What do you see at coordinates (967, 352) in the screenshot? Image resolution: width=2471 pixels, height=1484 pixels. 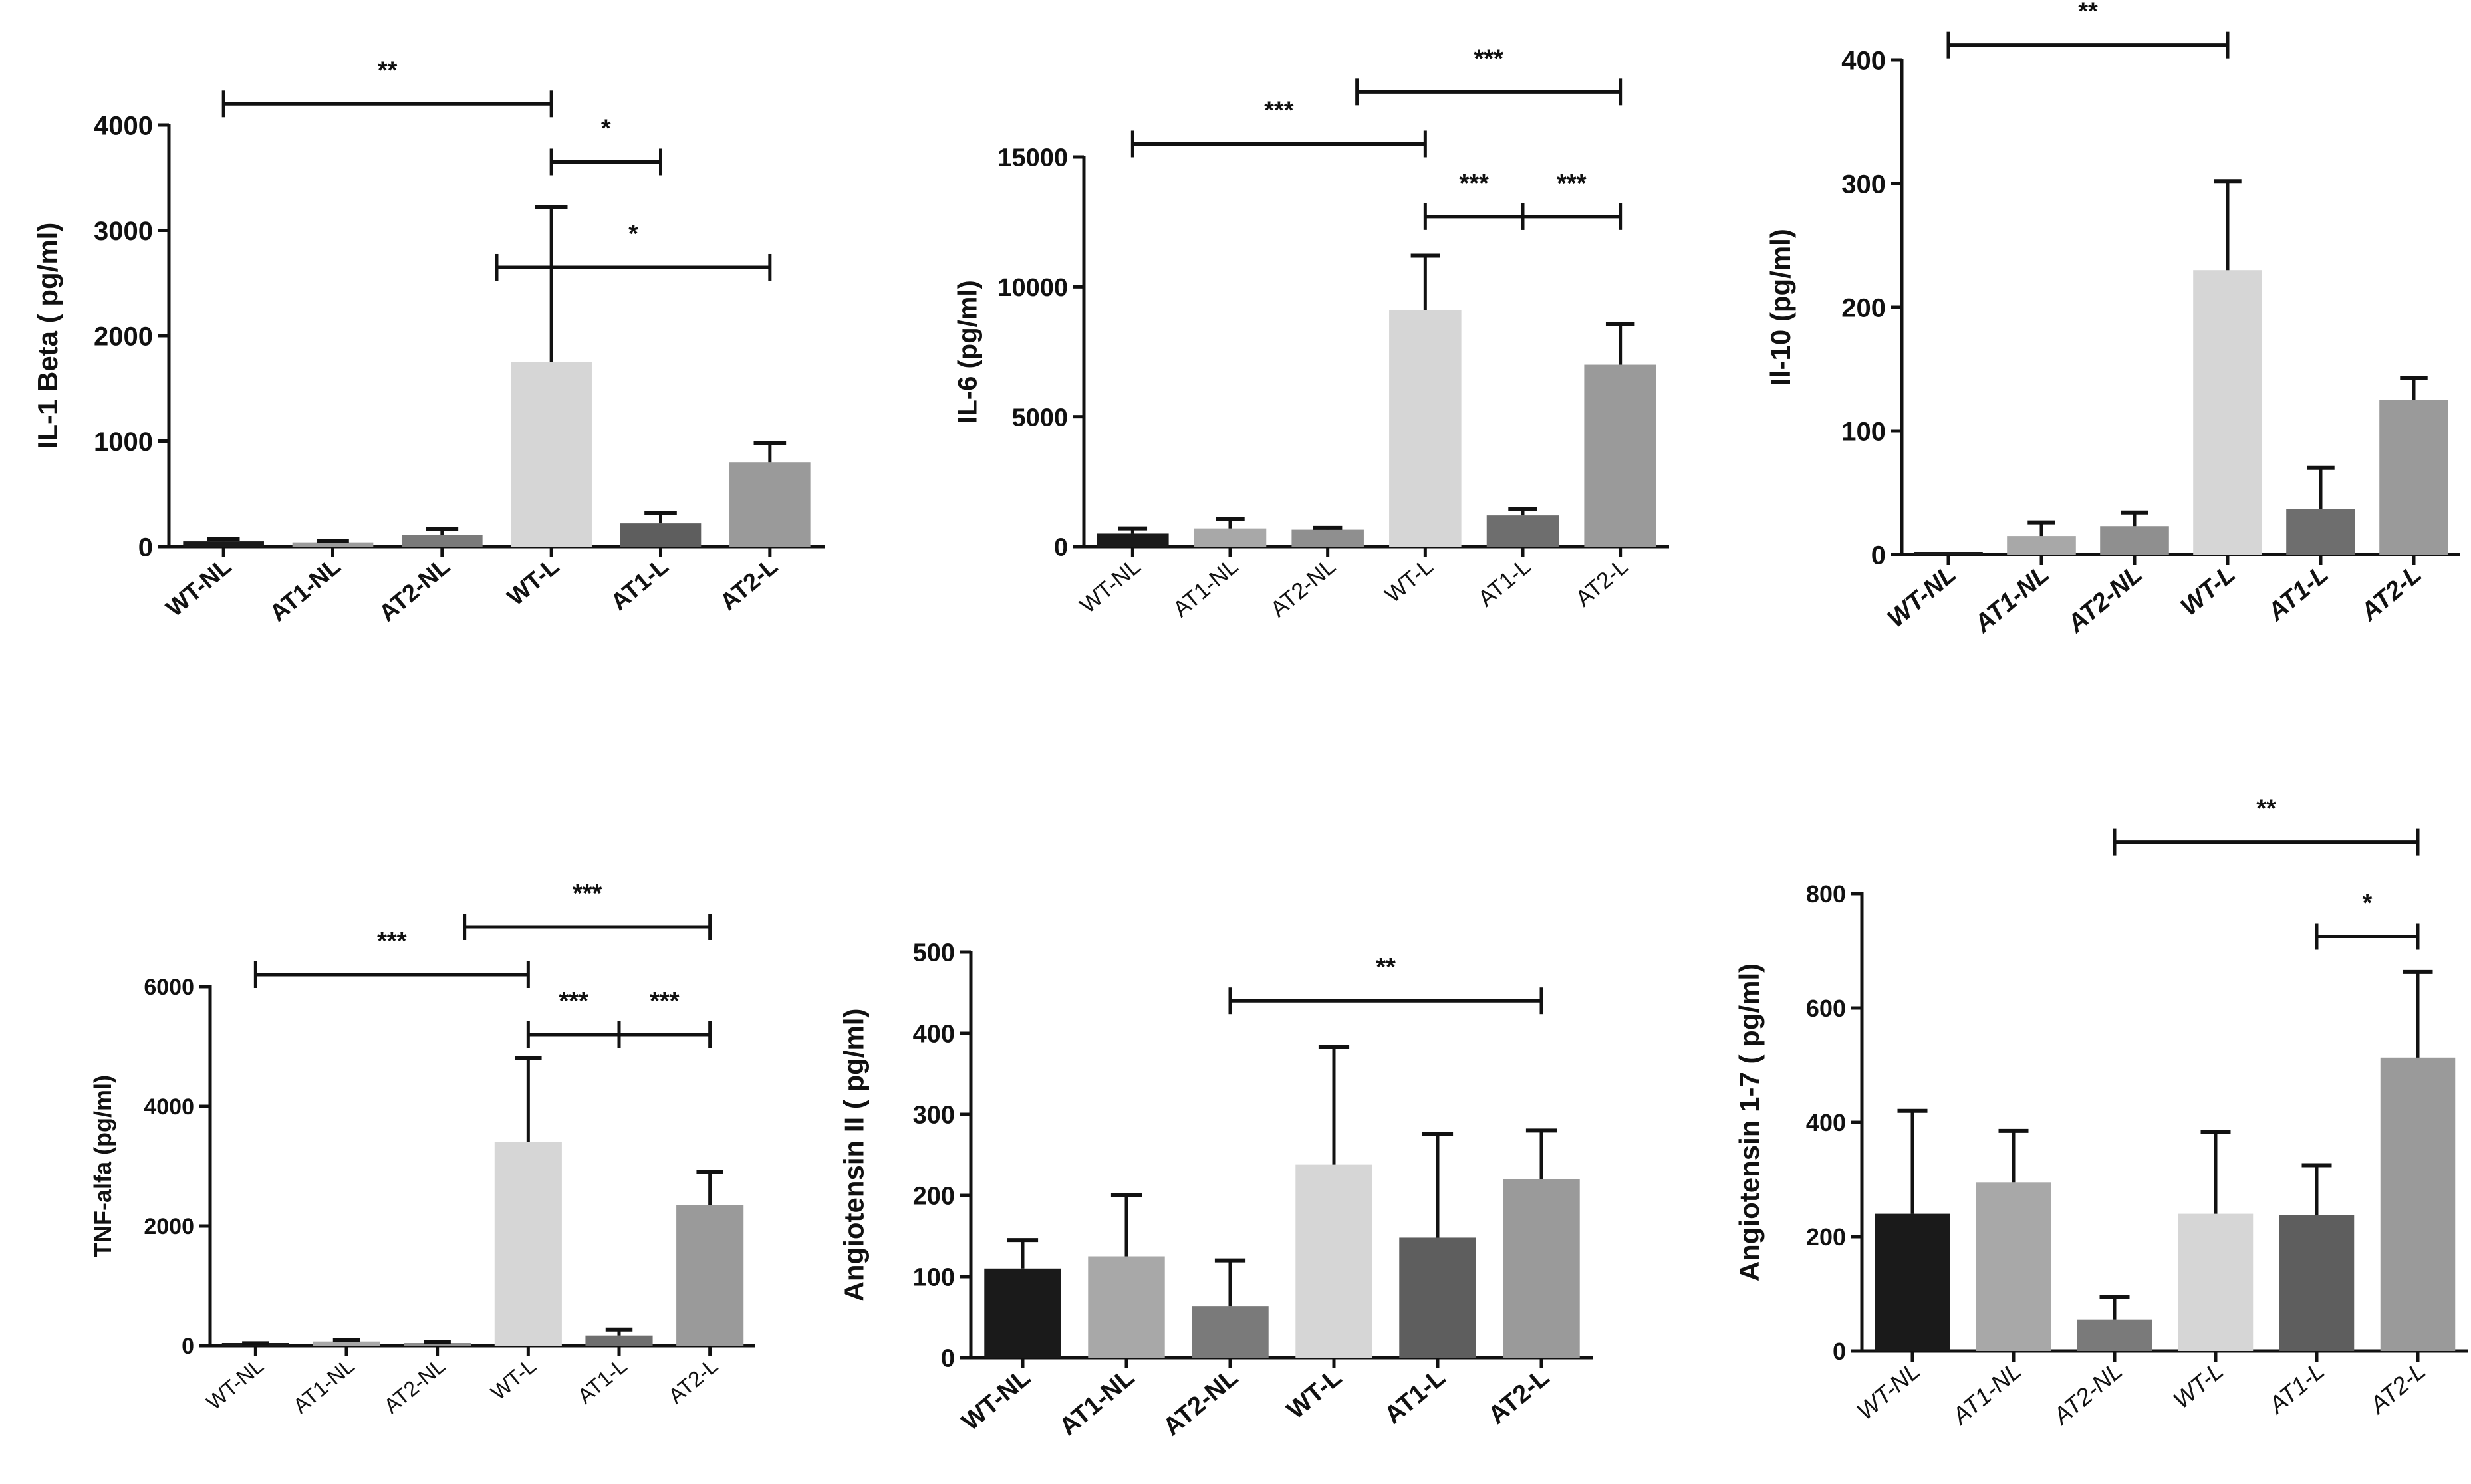 I see `y-axis-title: IL-6 (pg/ml)` at bounding box center [967, 352].